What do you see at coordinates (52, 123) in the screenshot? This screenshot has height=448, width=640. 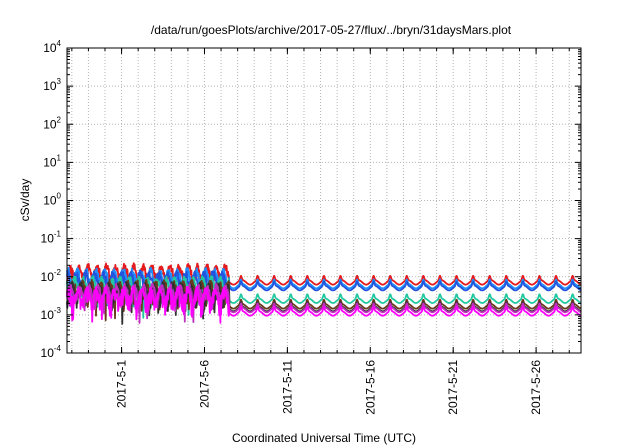 I see `y-tick-label: 10²` at bounding box center [52, 123].